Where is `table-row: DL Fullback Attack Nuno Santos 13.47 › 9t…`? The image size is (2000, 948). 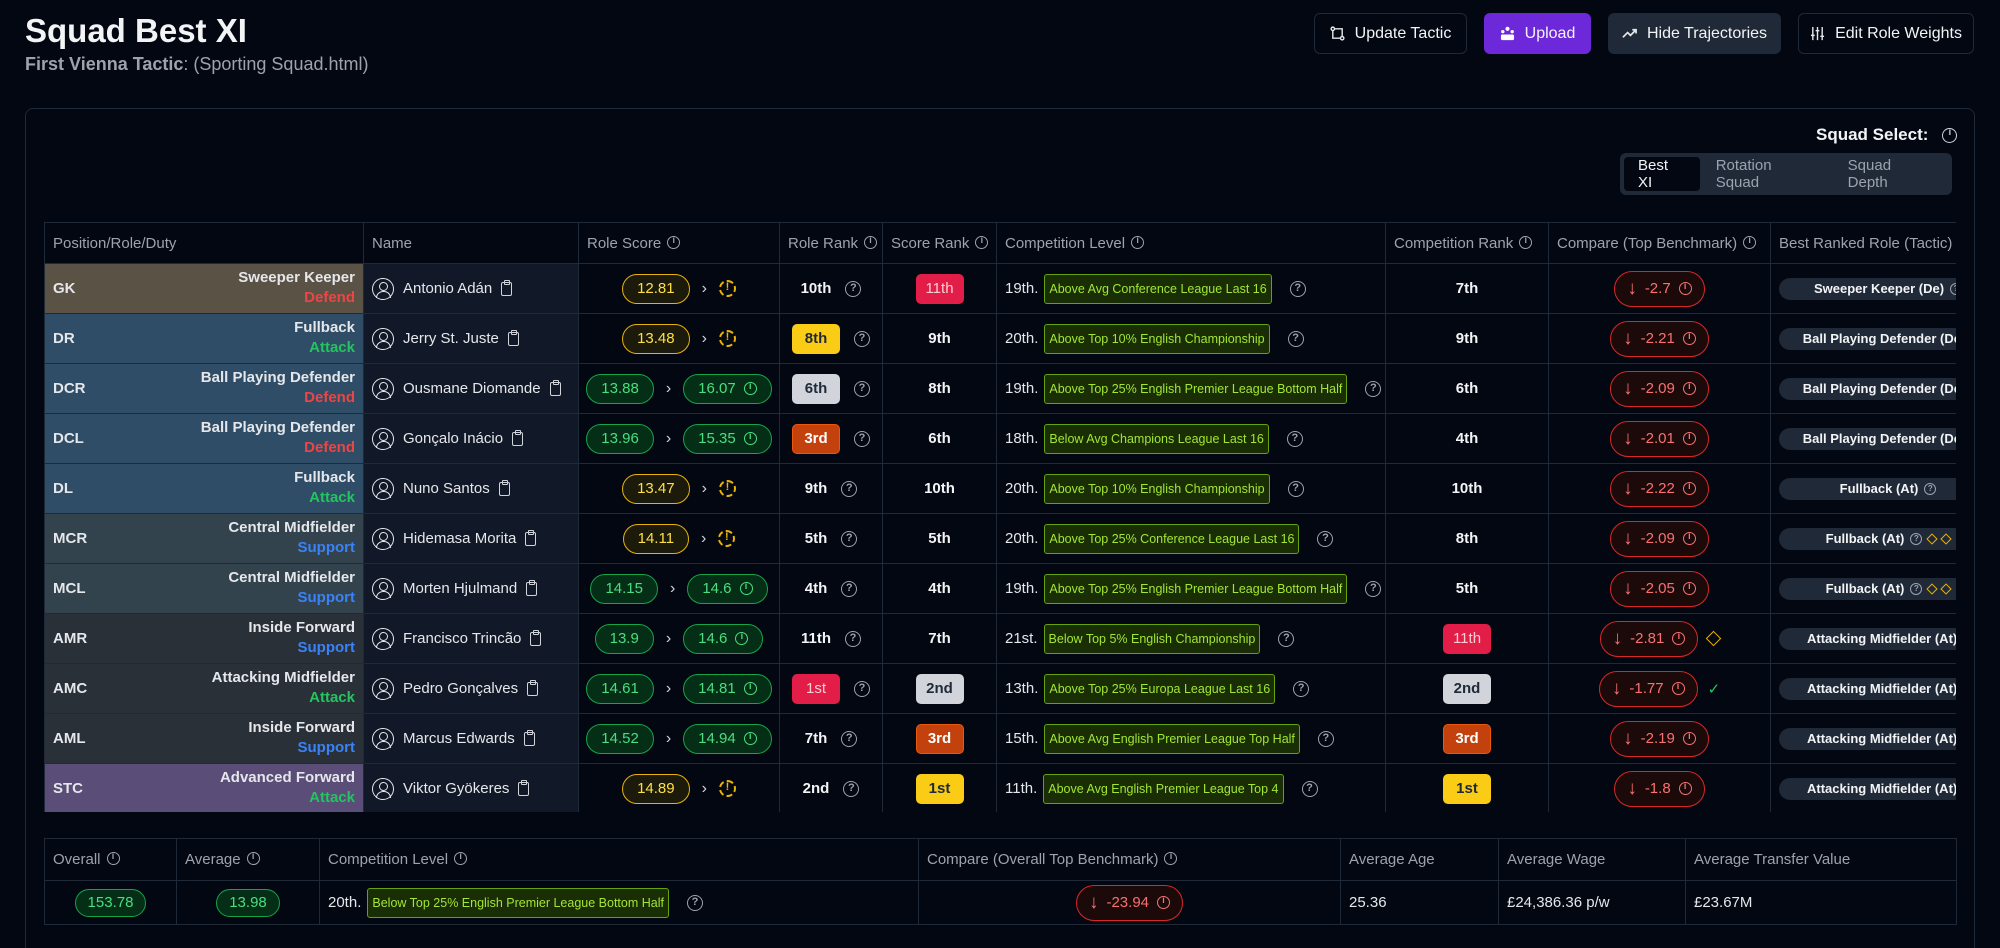 table-row: DL Fullback Attack Nuno Santos 13.47 › 9t… is located at coordinates (1000, 488).